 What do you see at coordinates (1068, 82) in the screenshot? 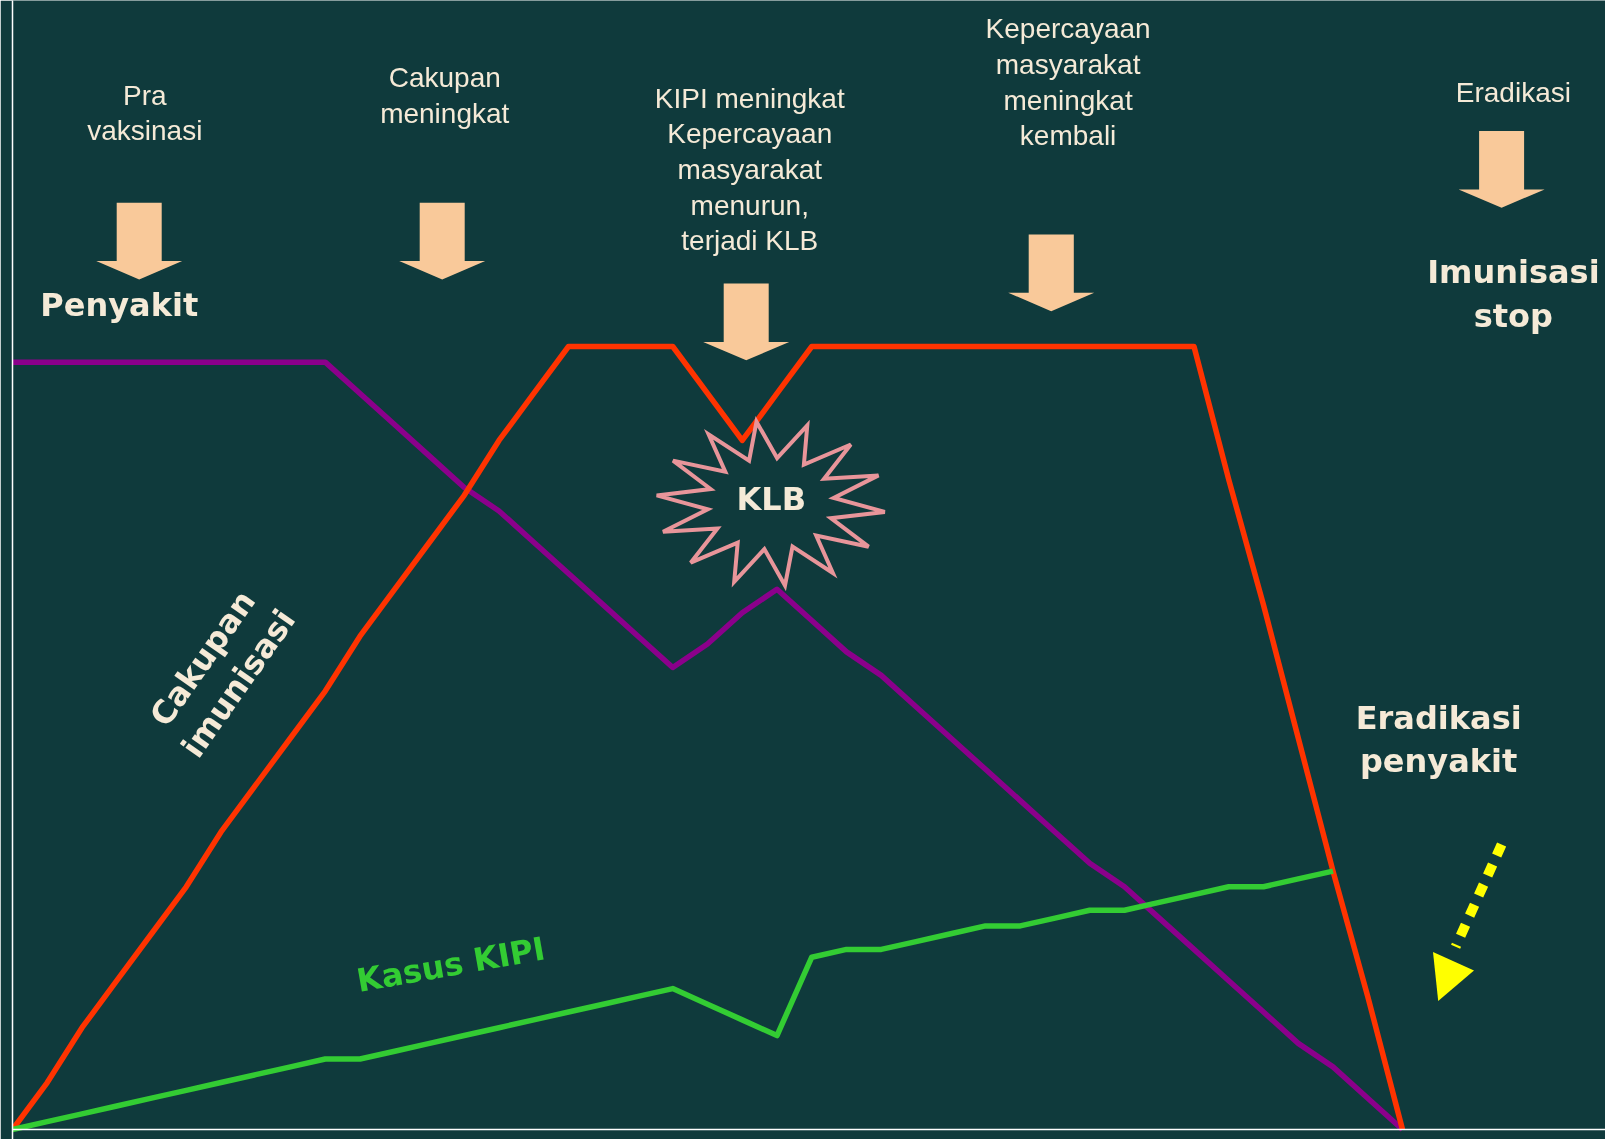
I see `text: Kepercayaan masyarakat meningkat kembali` at bounding box center [1068, 82].